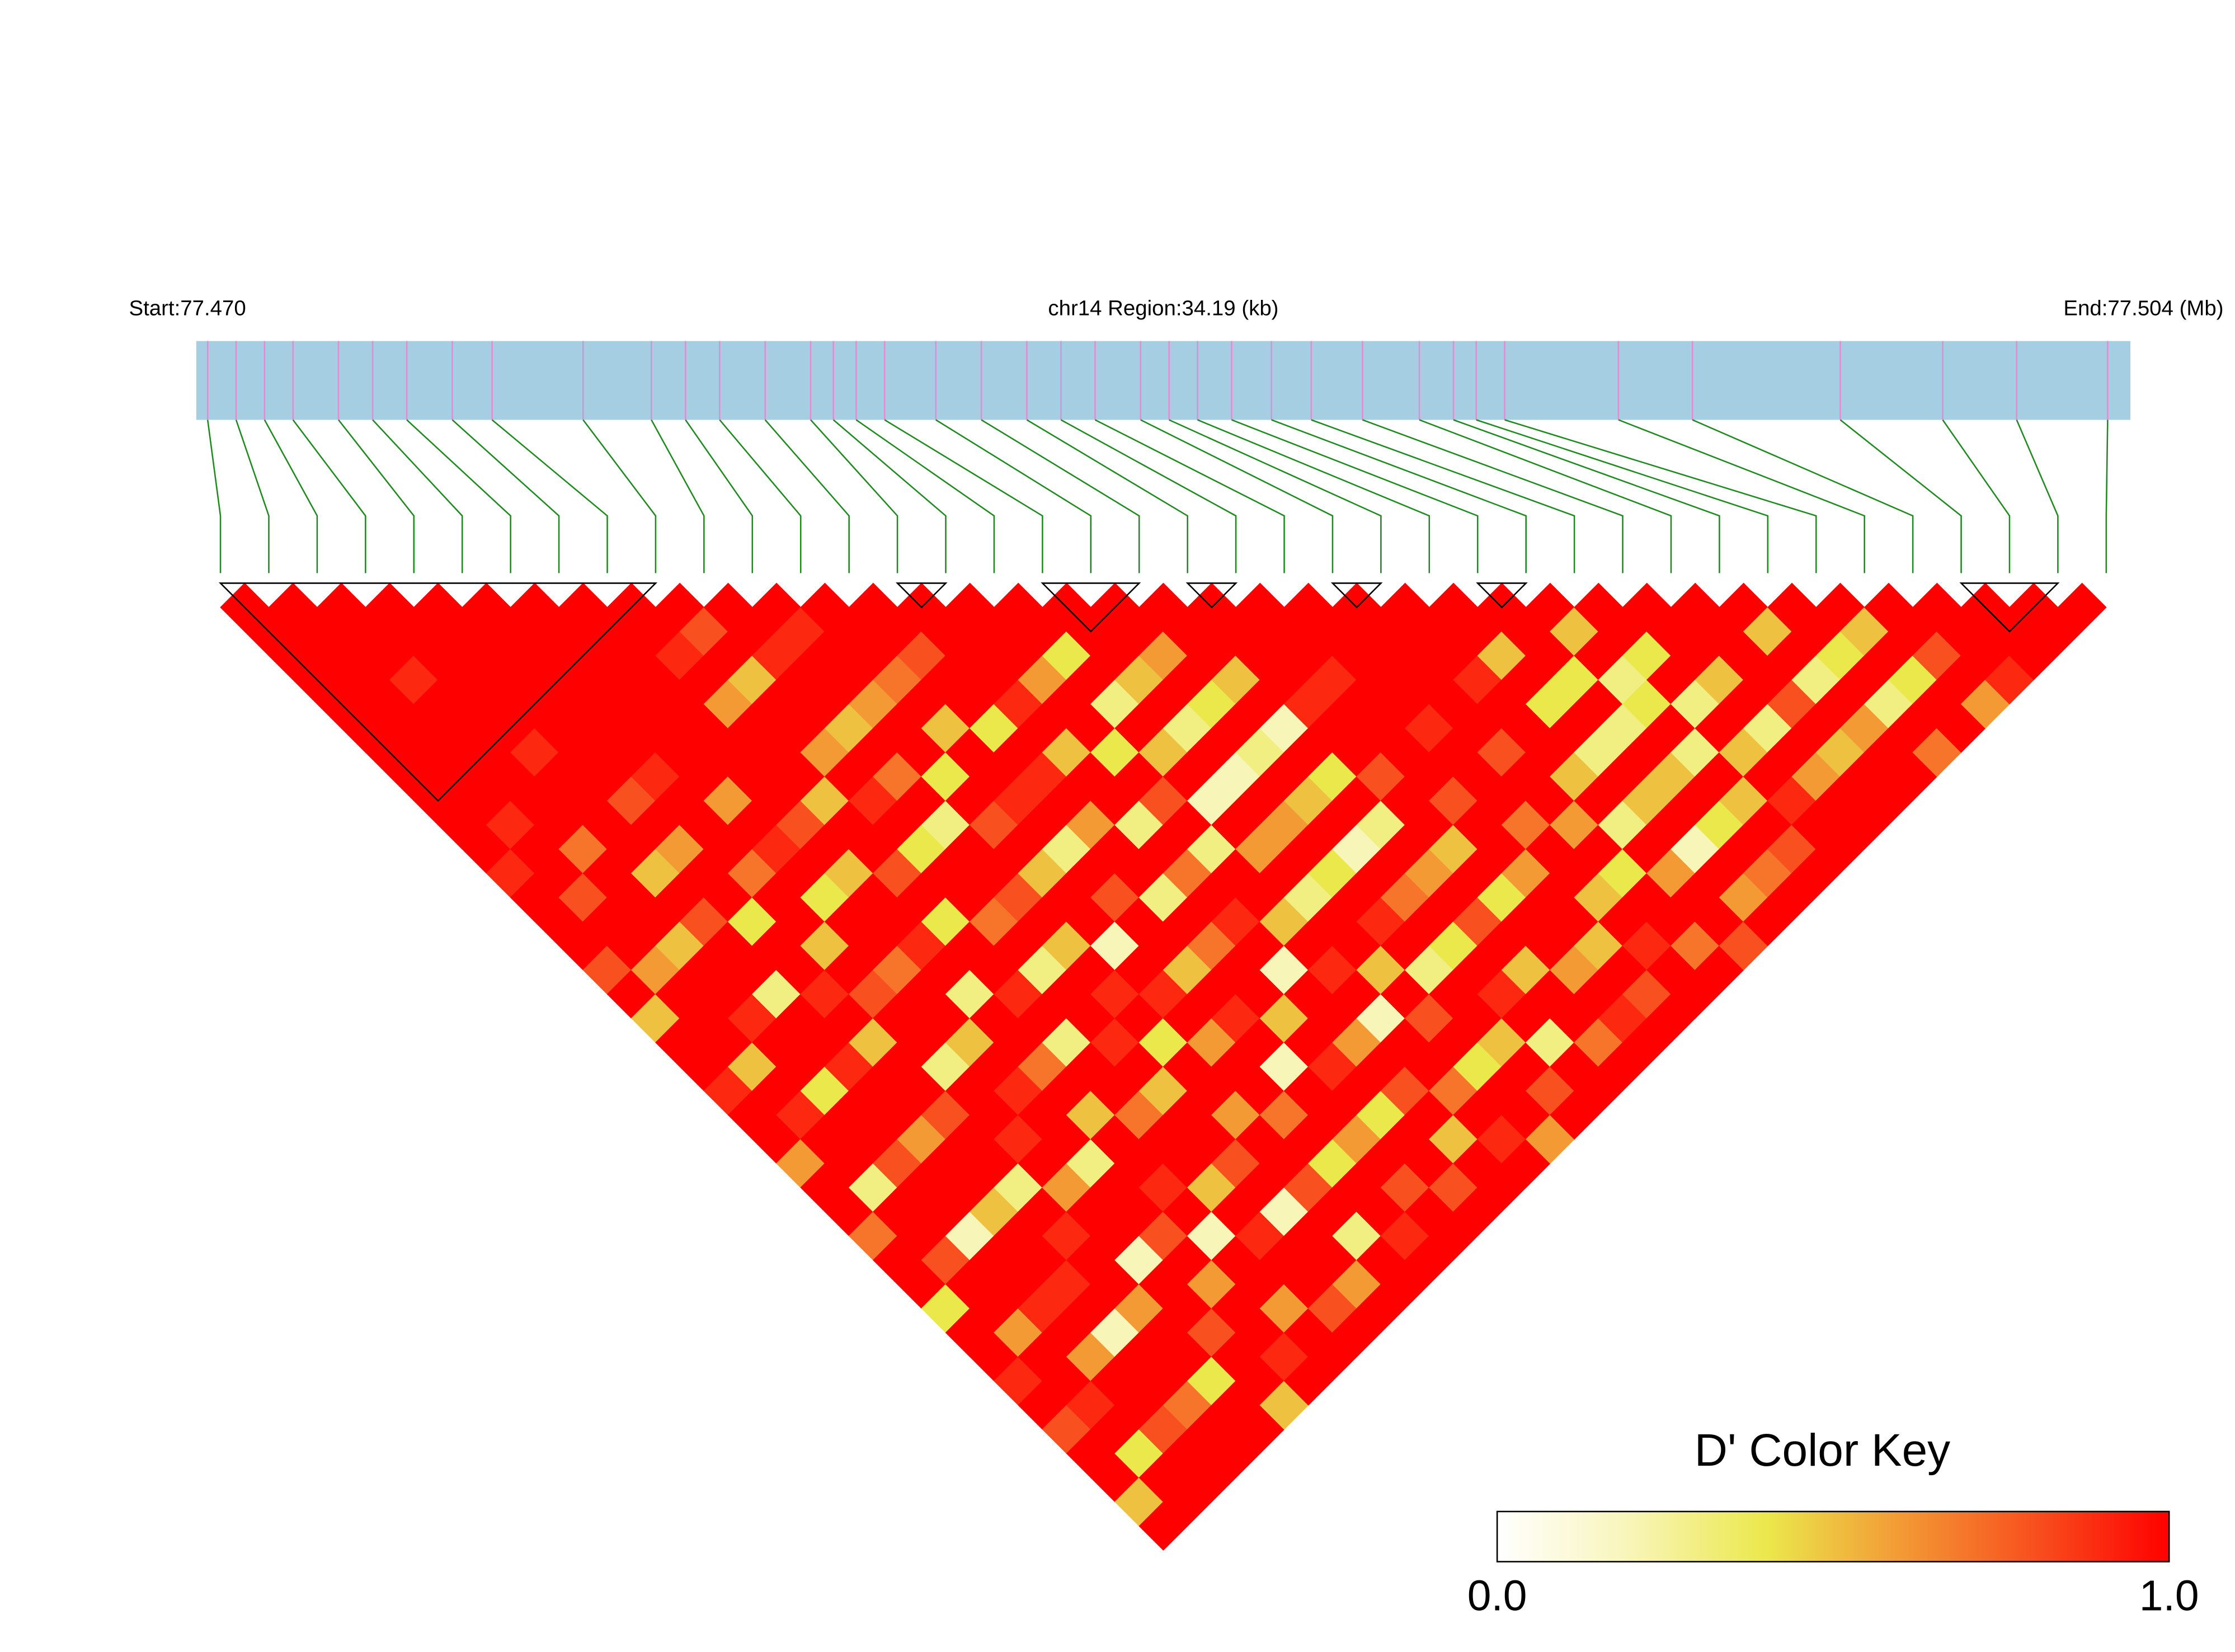 This screenshot has width=2235, height=1652. Describe the element at coordinates (2169, 1596) in the screenshot. I see `colorbar-tick-label: 1.0` at that location.